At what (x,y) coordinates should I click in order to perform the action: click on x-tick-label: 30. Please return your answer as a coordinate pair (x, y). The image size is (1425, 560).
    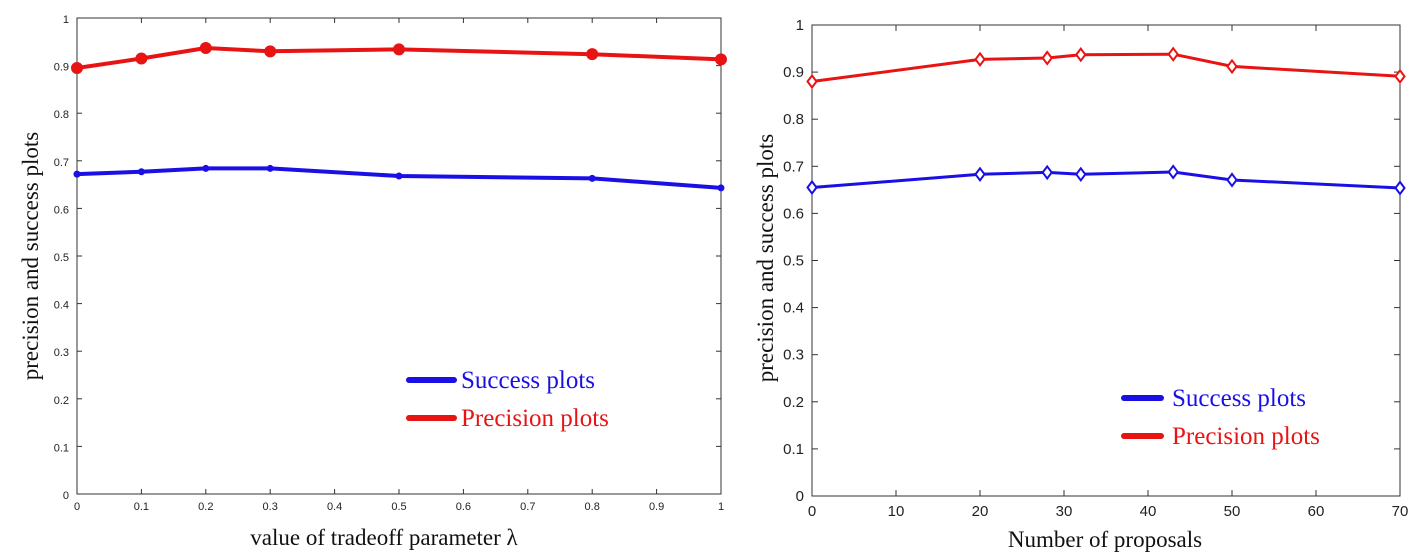
    Looking at the image, I should click on (1064, 511).